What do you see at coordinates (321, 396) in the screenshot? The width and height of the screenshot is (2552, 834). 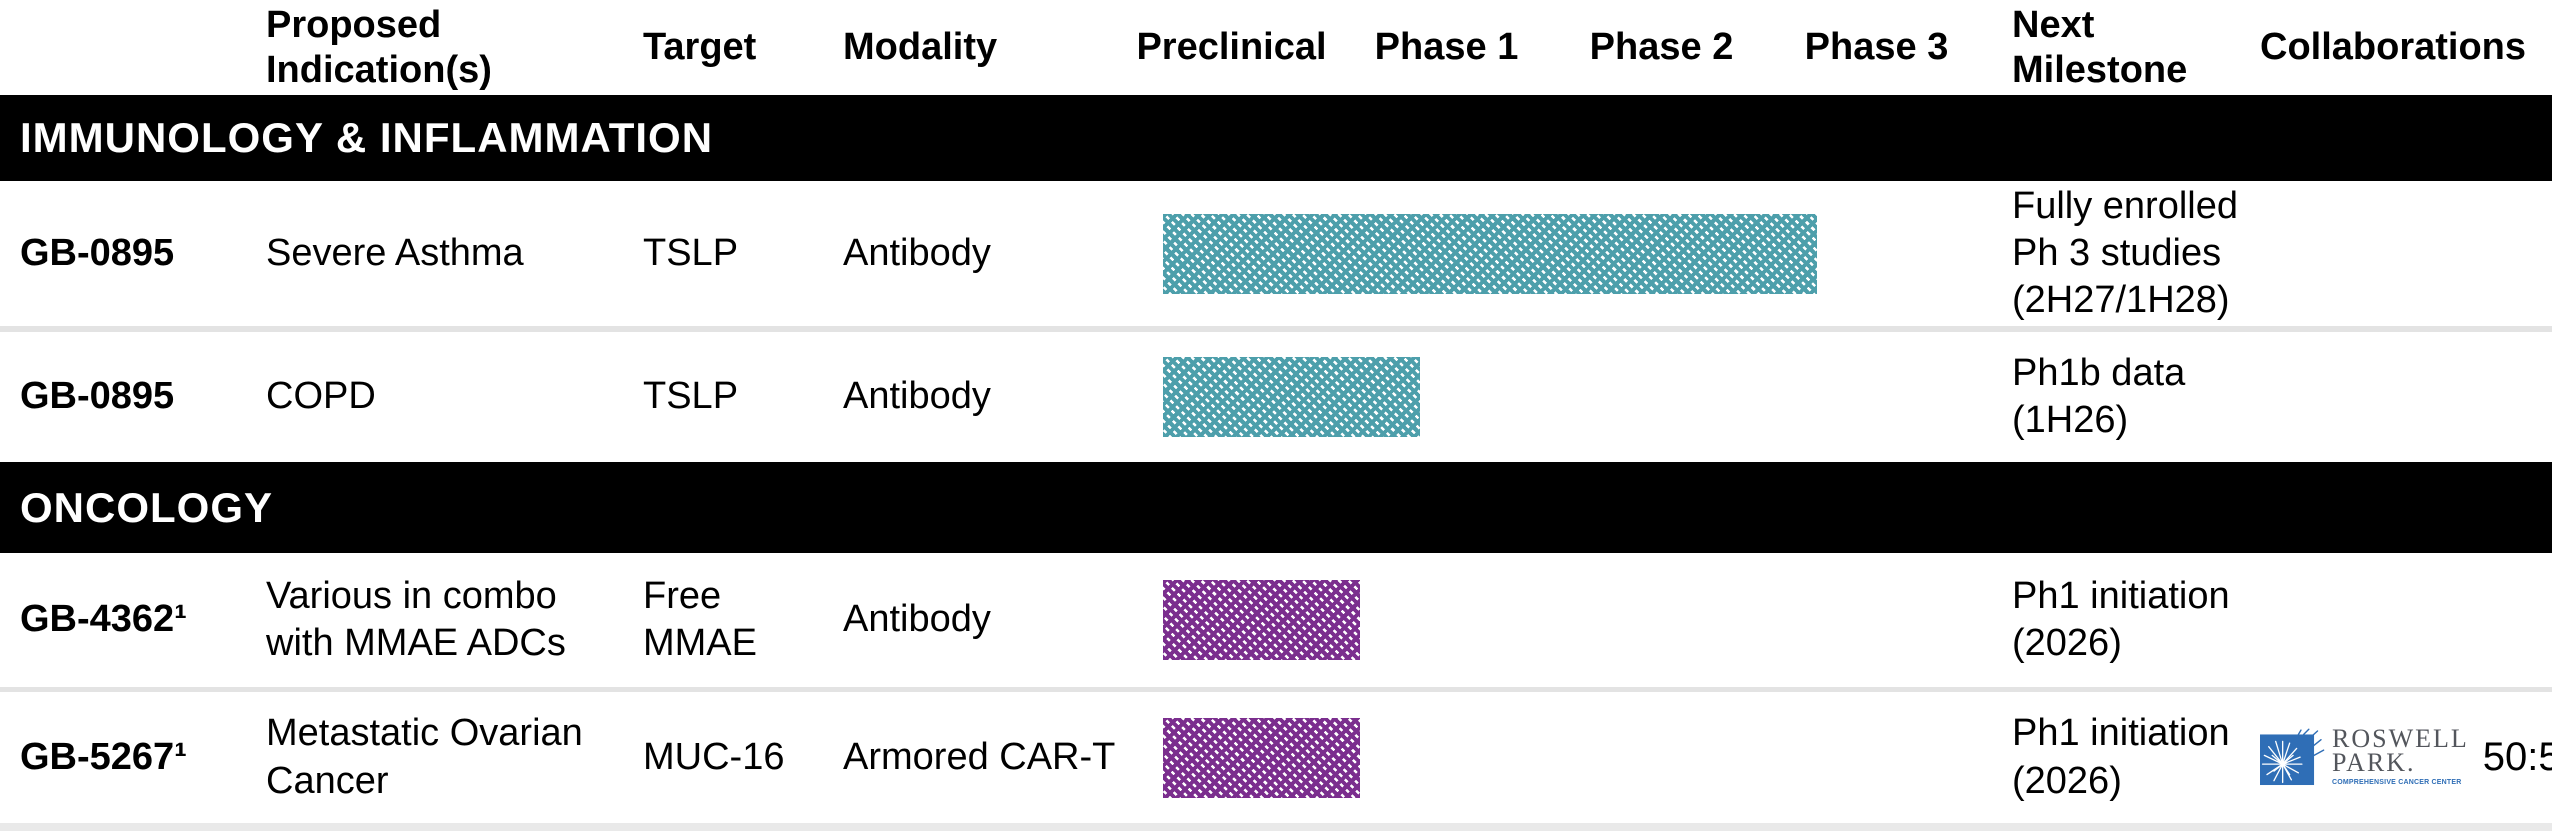 I see `indication-cell: COPD` at bounding box center [321, 396].